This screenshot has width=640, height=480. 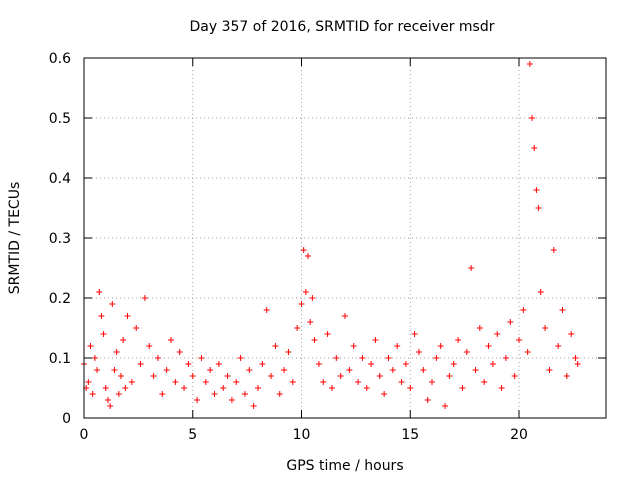 I want to click on x-tick-label: 0, so click(x=84, y=435).